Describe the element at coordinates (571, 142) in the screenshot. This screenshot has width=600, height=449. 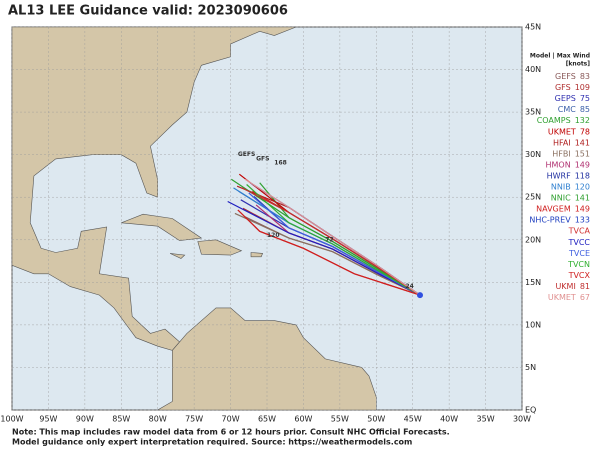
I see `legend-entry: HFAI 141` at that location.